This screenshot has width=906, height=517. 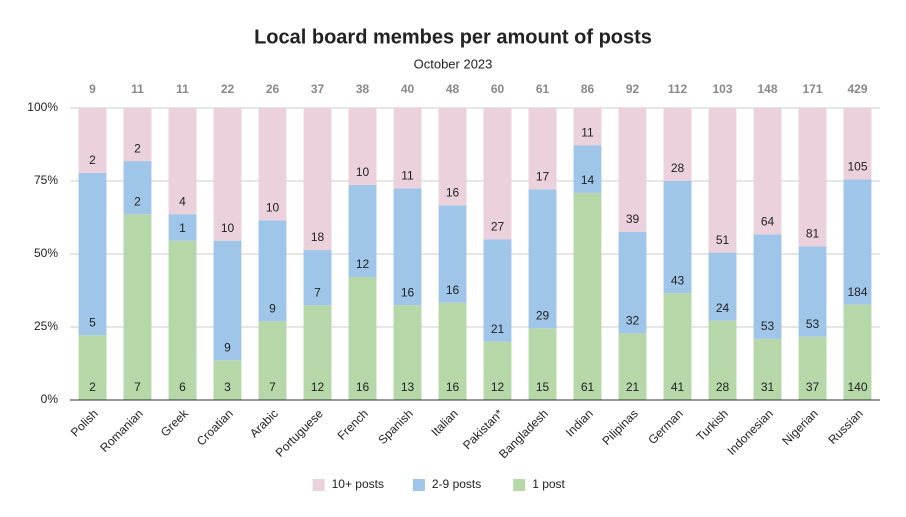 What do you see at coordinates (845, 426) in the screenshot?
I see `x-tick-label: Russian` at bounding box center [845, 426].